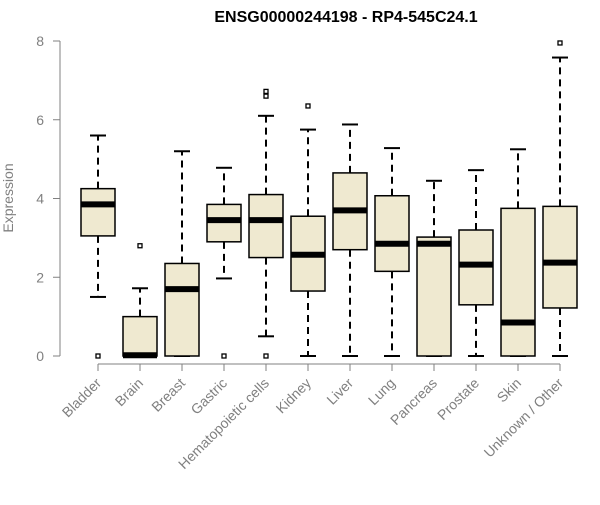  I want to click on x-tick-label: Pancreas, so click(413, 401).